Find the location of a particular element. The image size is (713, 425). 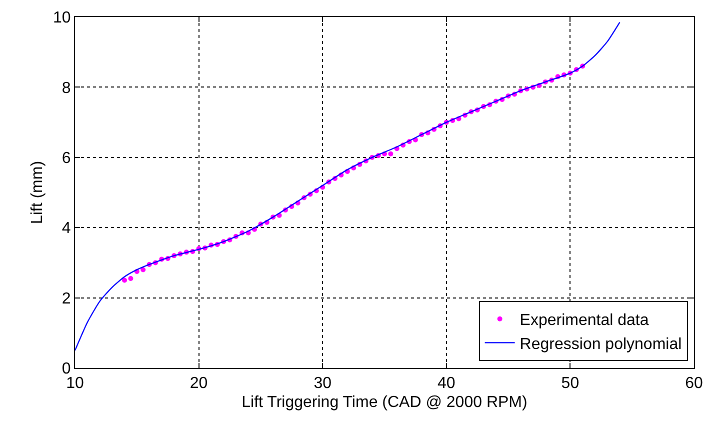

x-tick-label: 60 is located at coordinates (694, 383).